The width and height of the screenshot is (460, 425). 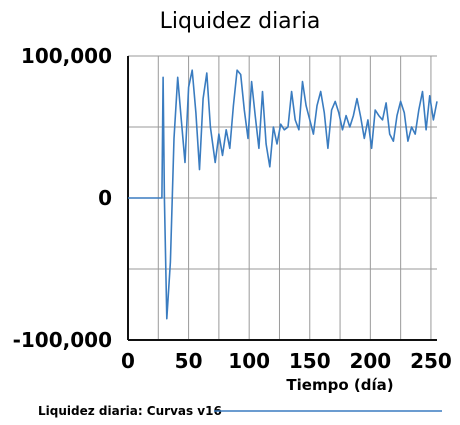 I want to click on x-tick-label: 150, so click(x=310, y=361).